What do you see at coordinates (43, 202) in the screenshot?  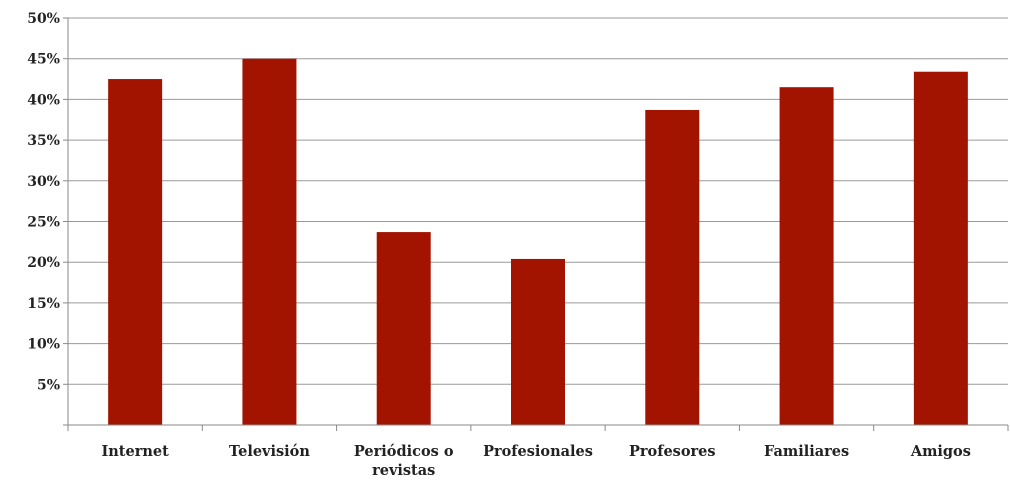 I see `y-axis-tick-labels: 5% 10% 15% 20% 25% 30% 35% 40% 45% 50%` at bounding box center [43, 202].